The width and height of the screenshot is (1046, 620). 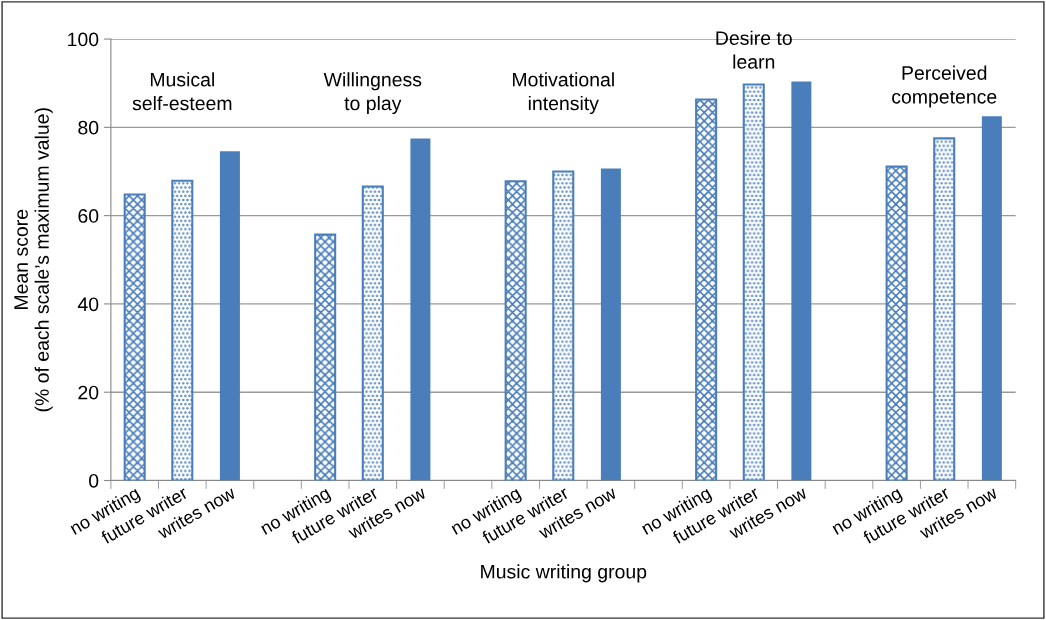 What do you see at coordinates (182, 91) in the screenshot?
I see `annotation: Musical self-esteem` at bounding box center [182, 91].